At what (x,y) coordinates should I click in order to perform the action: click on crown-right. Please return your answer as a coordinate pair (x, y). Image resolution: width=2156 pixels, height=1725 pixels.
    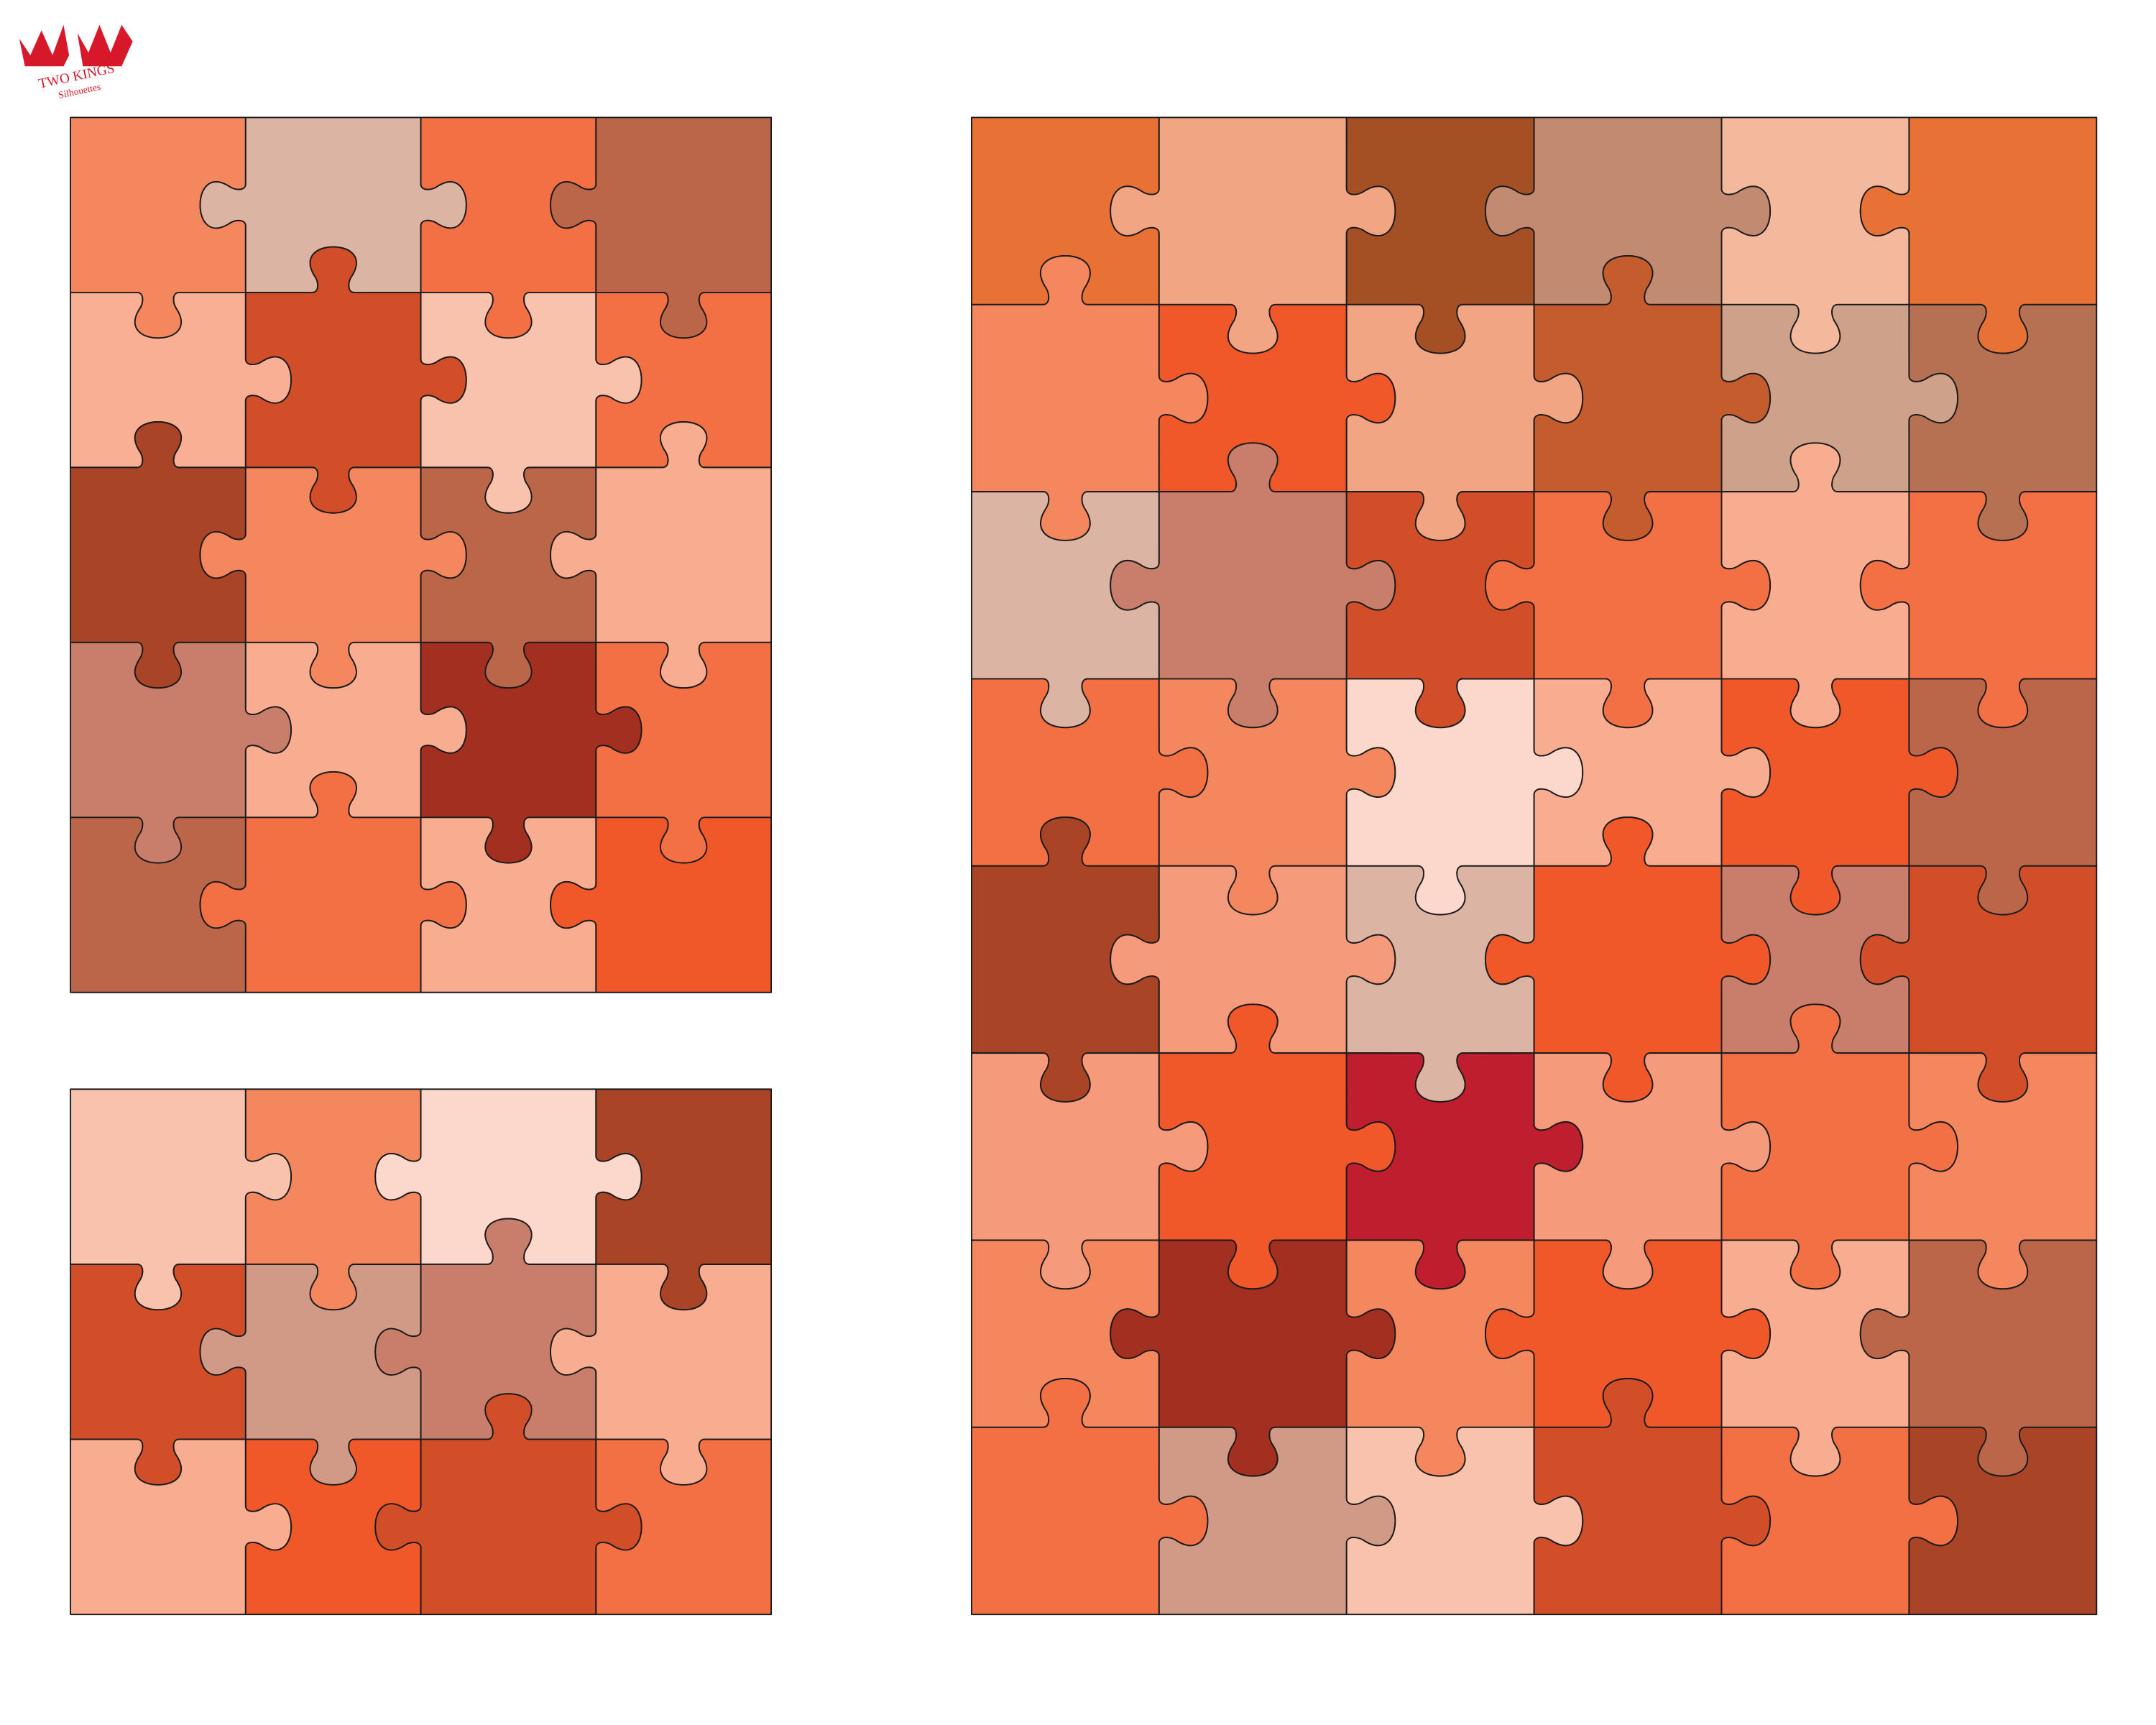
    Looking at the image, I should click on (105, 45).